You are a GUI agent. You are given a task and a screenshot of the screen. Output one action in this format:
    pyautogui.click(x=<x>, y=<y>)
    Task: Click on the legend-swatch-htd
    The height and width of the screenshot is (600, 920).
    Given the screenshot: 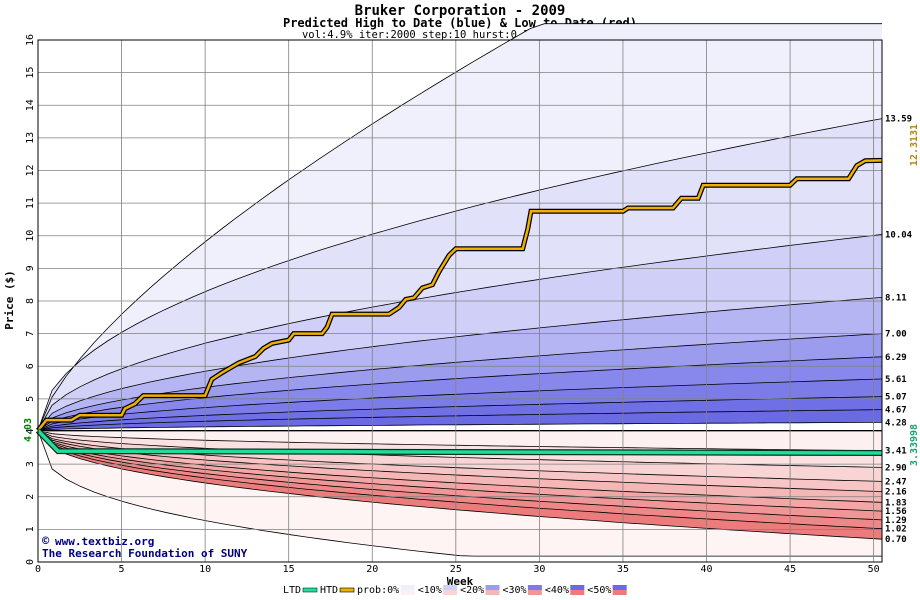 What is the action you would take?
    pyautogui.click(x=347, y=590)
    